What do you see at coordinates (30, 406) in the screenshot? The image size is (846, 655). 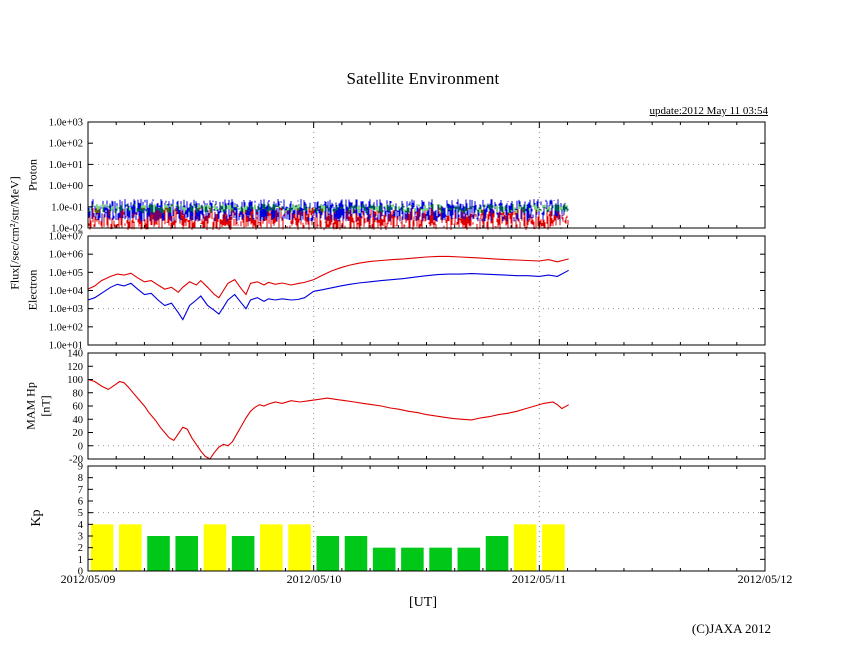 I see `mam-hp-axis-label: MAM Hp` at bounding box center [30, 406].